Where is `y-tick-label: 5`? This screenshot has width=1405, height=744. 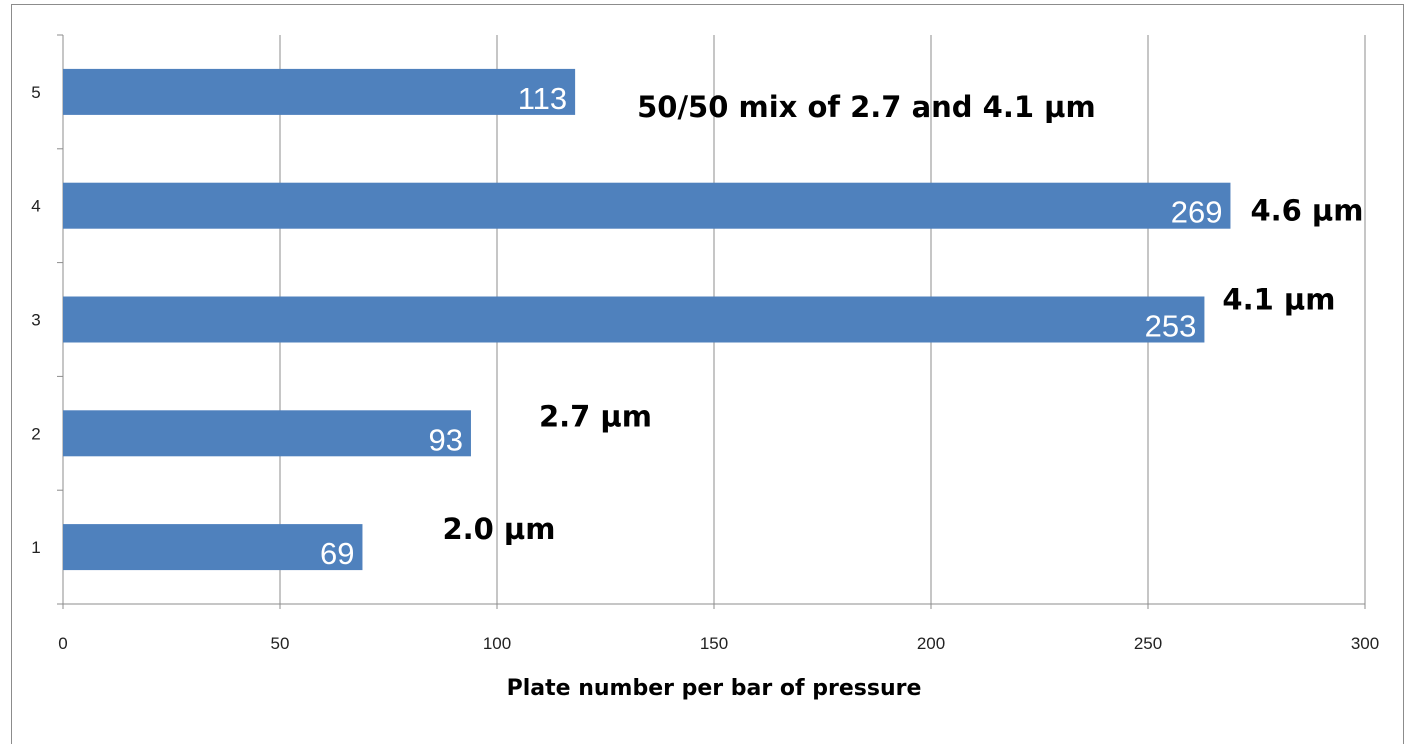 y-tick-label: 5 is located at coordinates (35, 92).